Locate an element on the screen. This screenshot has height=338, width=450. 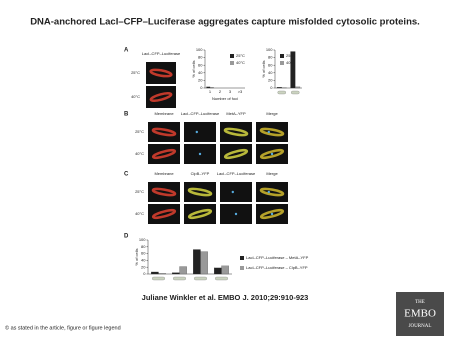
legend-label: 40°C is located at coordinates (240, 62).